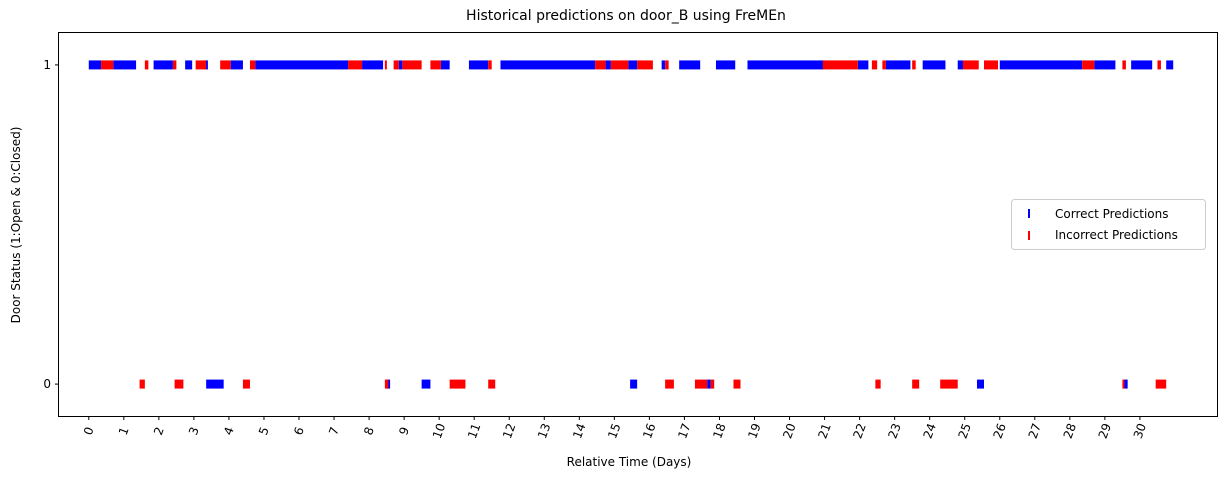  Describe the element at coordinates (89, 431) in the screenshot. I see `x-tick-label: 0` at that location.